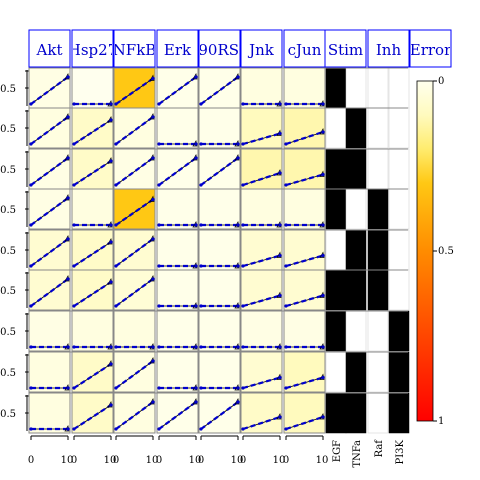 This screenshot has width=480, height=480. Describe the element at coordinates (430, 48) in the screenshot. I see `header-error: Error` at that location.